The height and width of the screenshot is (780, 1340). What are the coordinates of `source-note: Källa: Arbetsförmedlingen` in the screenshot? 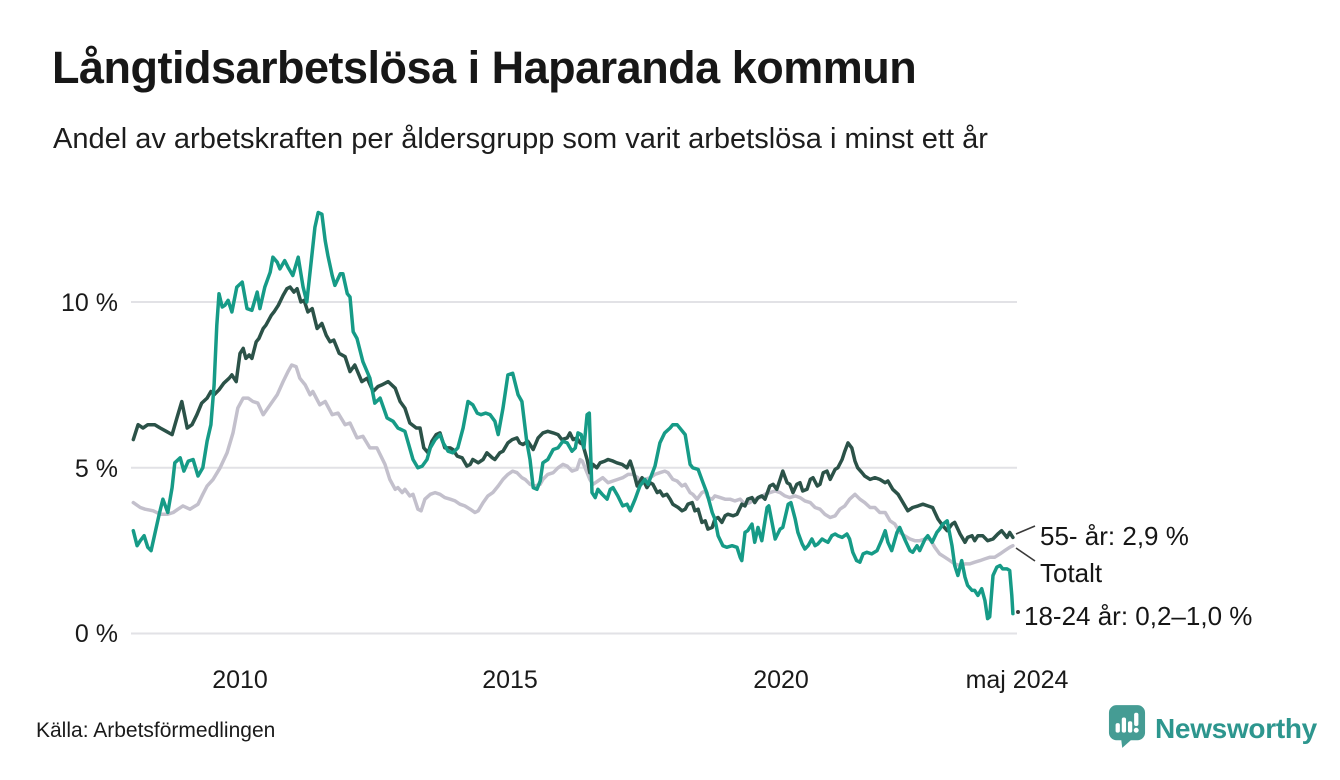 It's located at (156, 730).